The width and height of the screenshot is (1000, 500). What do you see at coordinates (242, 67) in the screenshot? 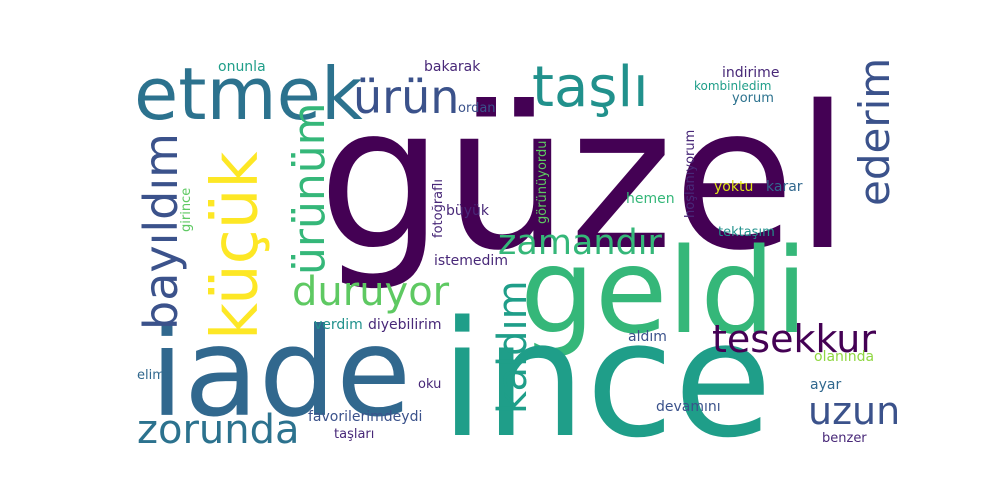
I see `word-onunla: onunla` at bounding box center [242, 67].